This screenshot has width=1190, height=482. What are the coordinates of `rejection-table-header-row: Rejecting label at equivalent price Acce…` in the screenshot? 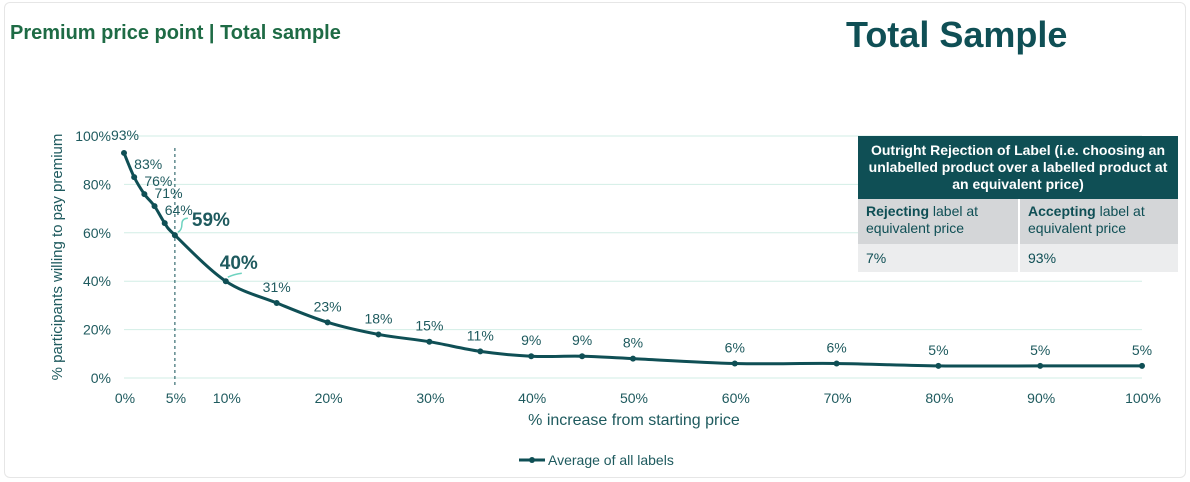 It's located at (1018, 221).